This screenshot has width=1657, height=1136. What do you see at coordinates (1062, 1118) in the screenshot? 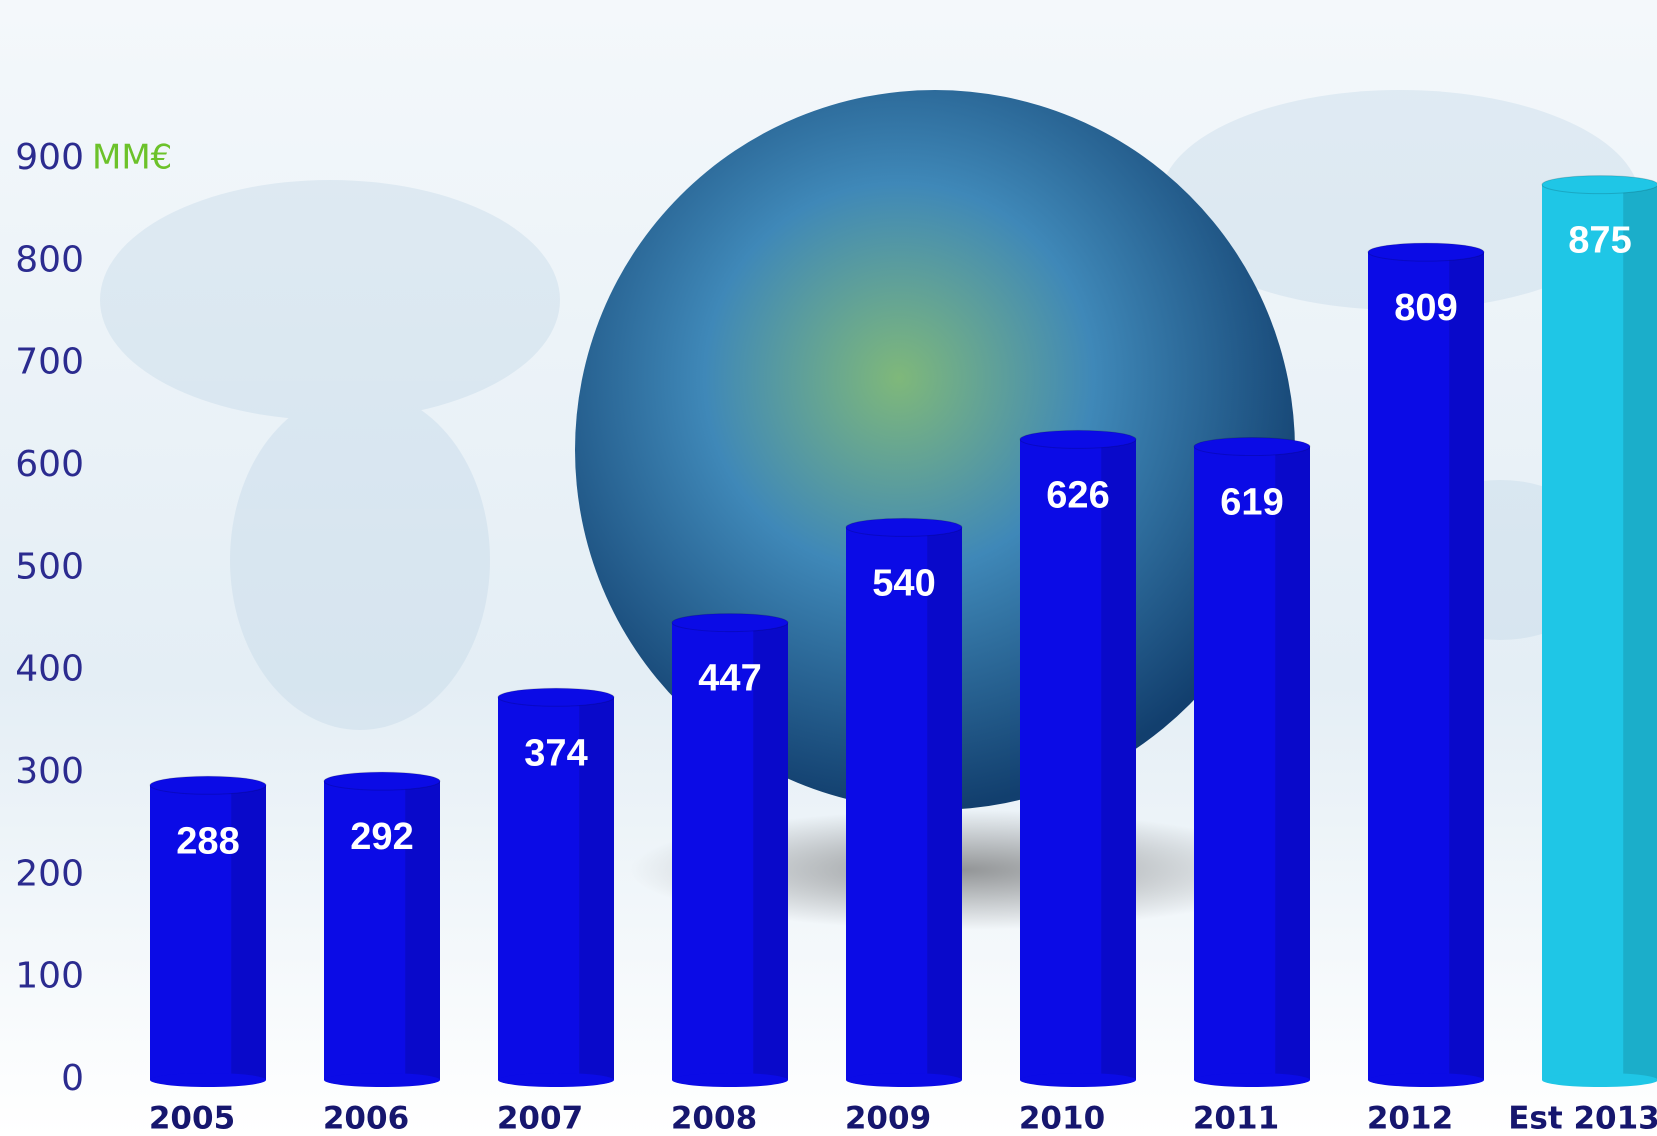
I see `x-tick-label: 2010` at bounding box center [1062, 1118].